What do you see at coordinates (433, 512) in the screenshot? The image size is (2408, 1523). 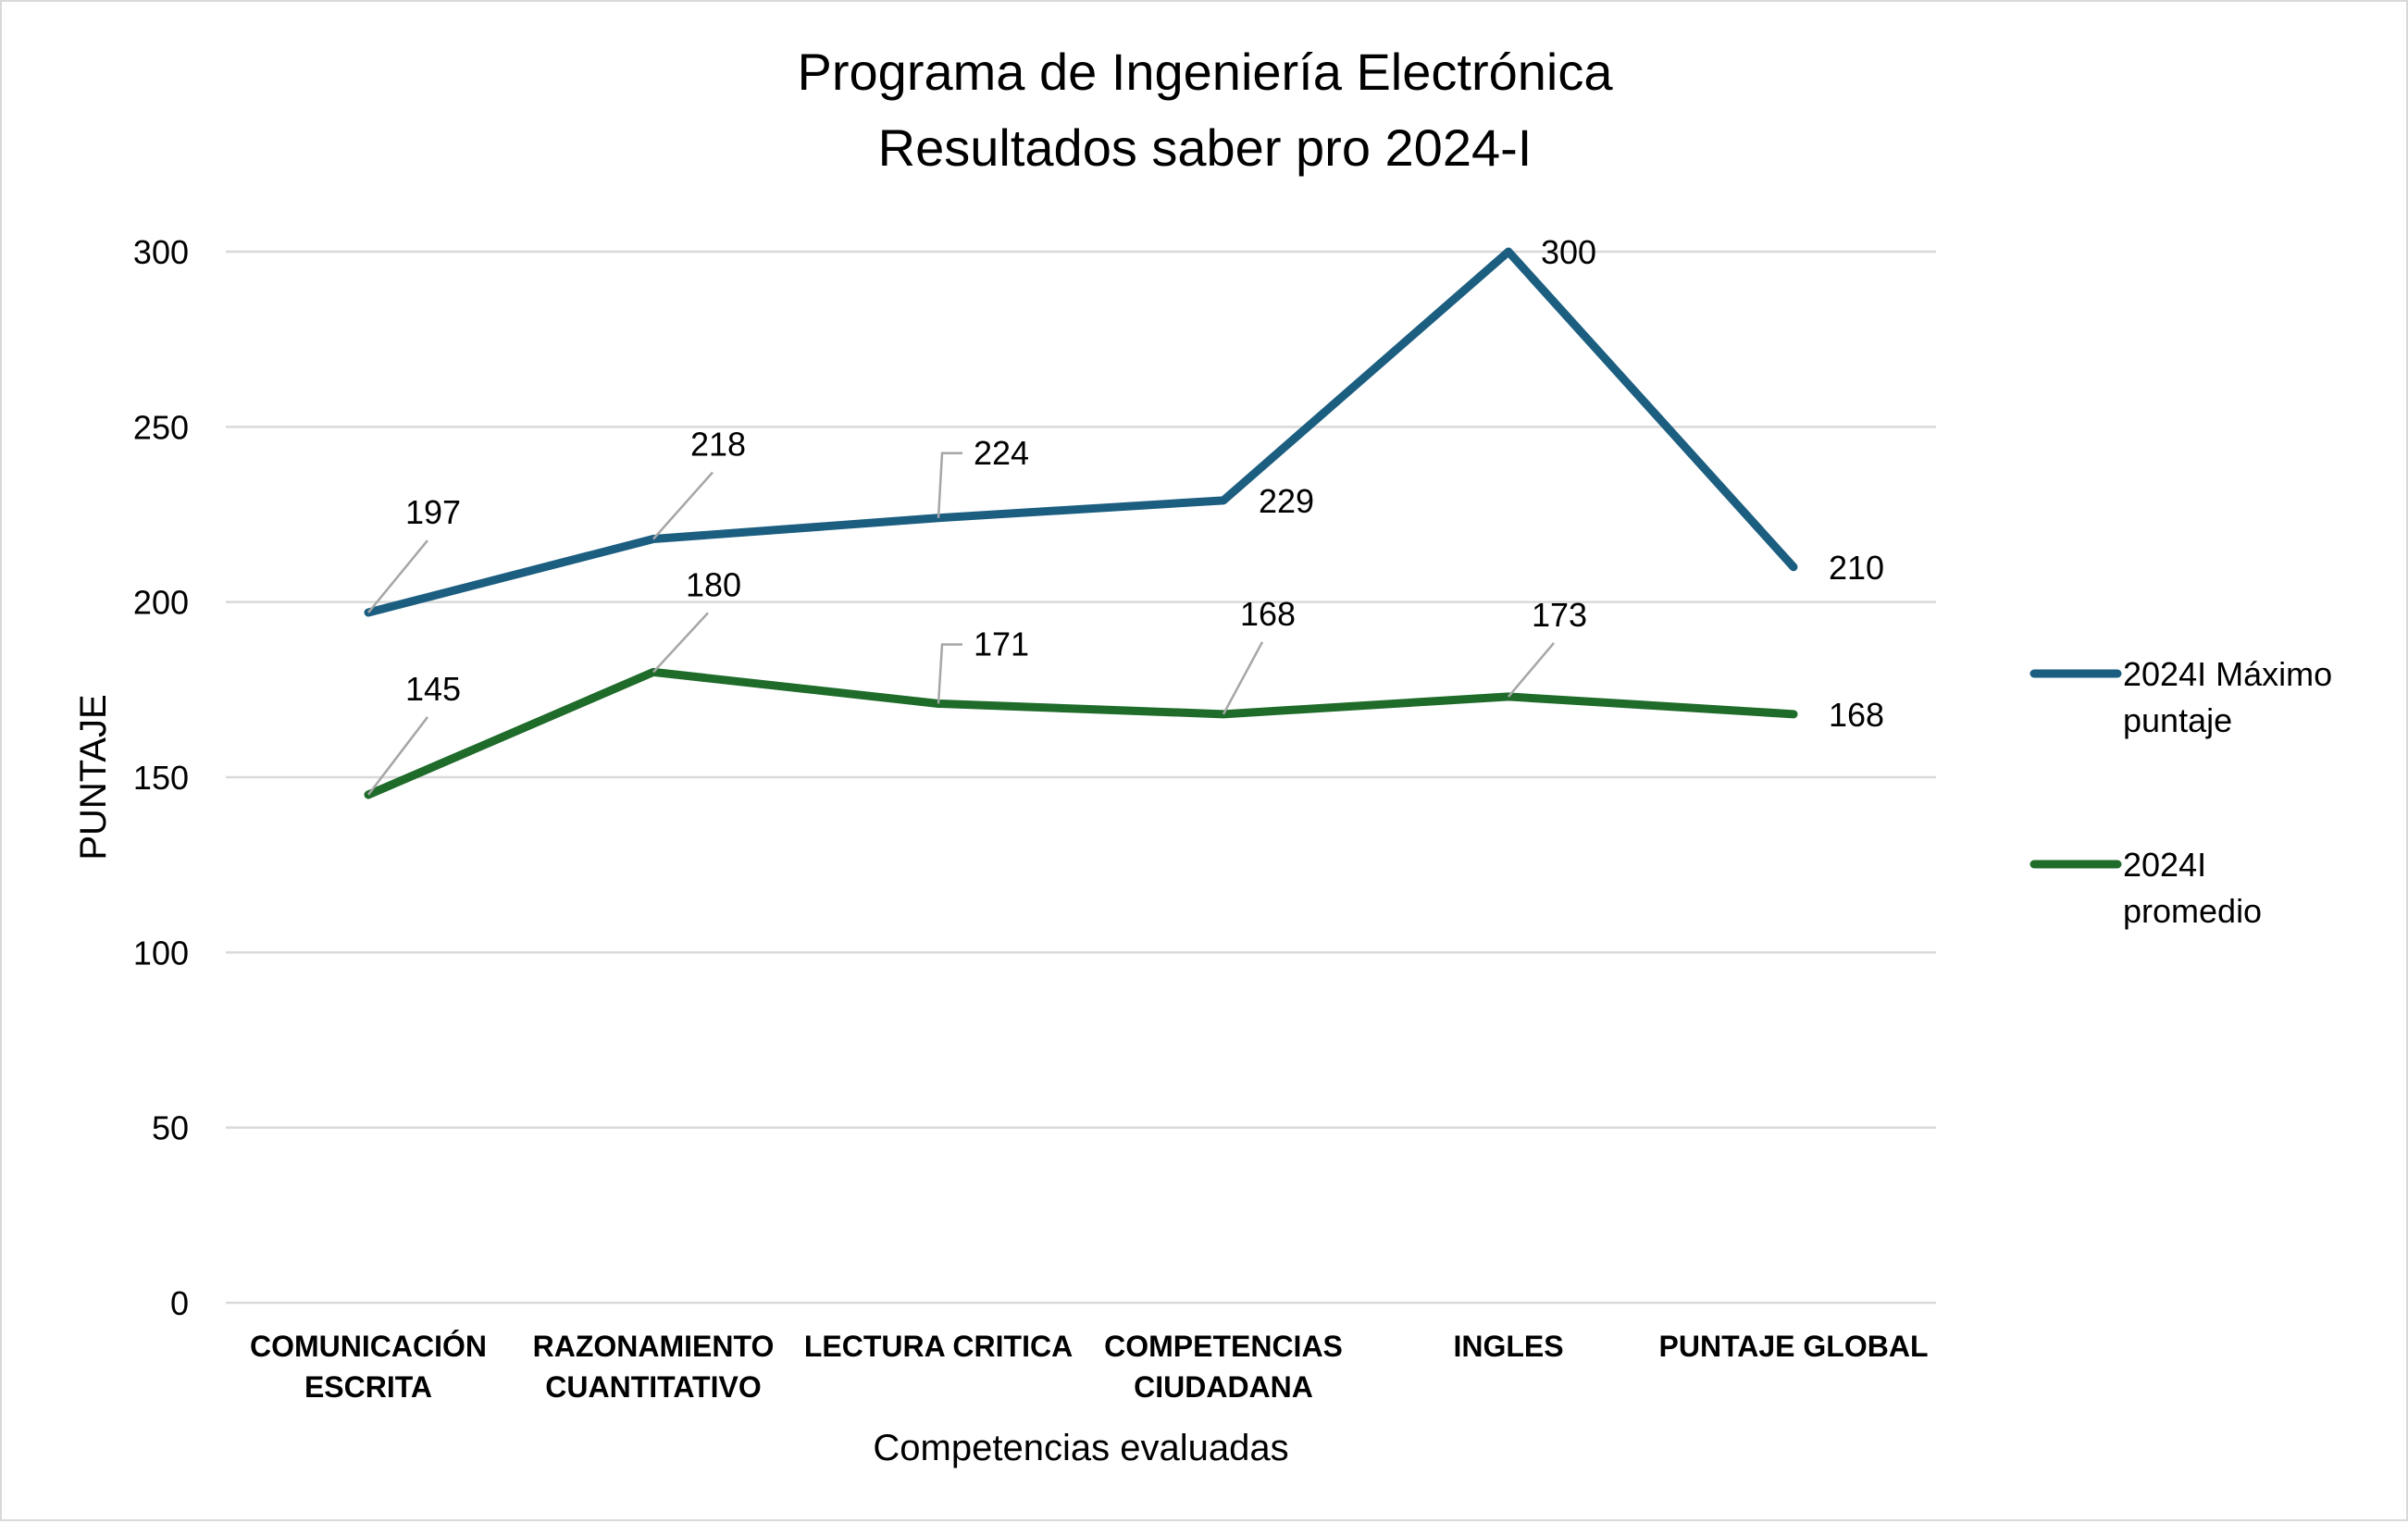 I see `data-label-s1-1: 197` at bounding box center [433, 512].